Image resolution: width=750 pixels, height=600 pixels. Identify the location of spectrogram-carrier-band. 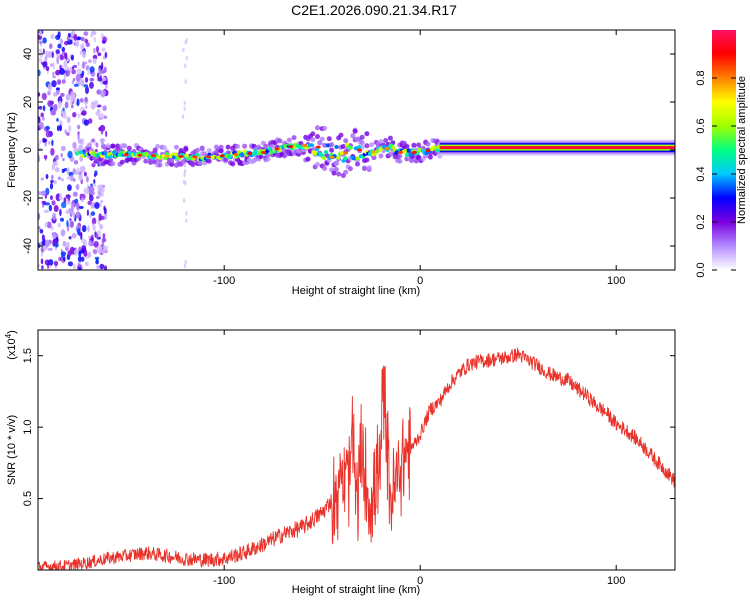
(557, 148).